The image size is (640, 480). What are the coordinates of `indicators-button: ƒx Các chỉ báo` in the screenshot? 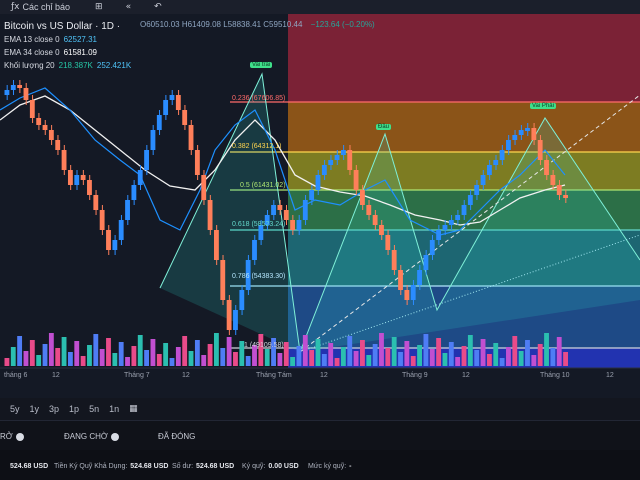 It's located at (39, 7).